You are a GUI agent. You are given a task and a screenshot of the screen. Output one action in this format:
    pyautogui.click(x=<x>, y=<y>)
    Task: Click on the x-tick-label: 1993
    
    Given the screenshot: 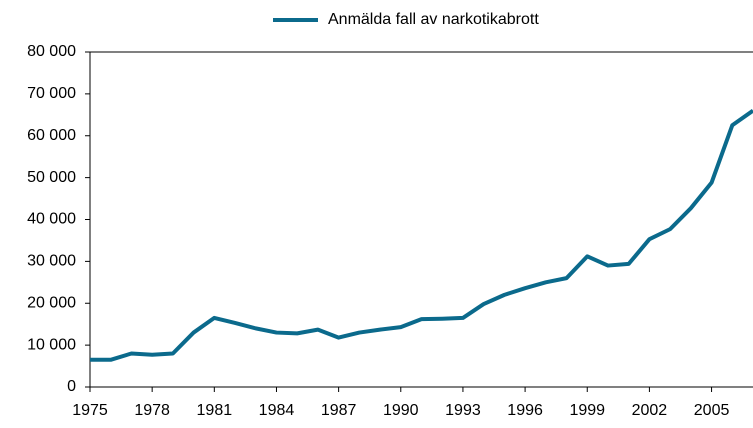 What is the action you would take?
    pyautogui.click(x=463, y=410)
    